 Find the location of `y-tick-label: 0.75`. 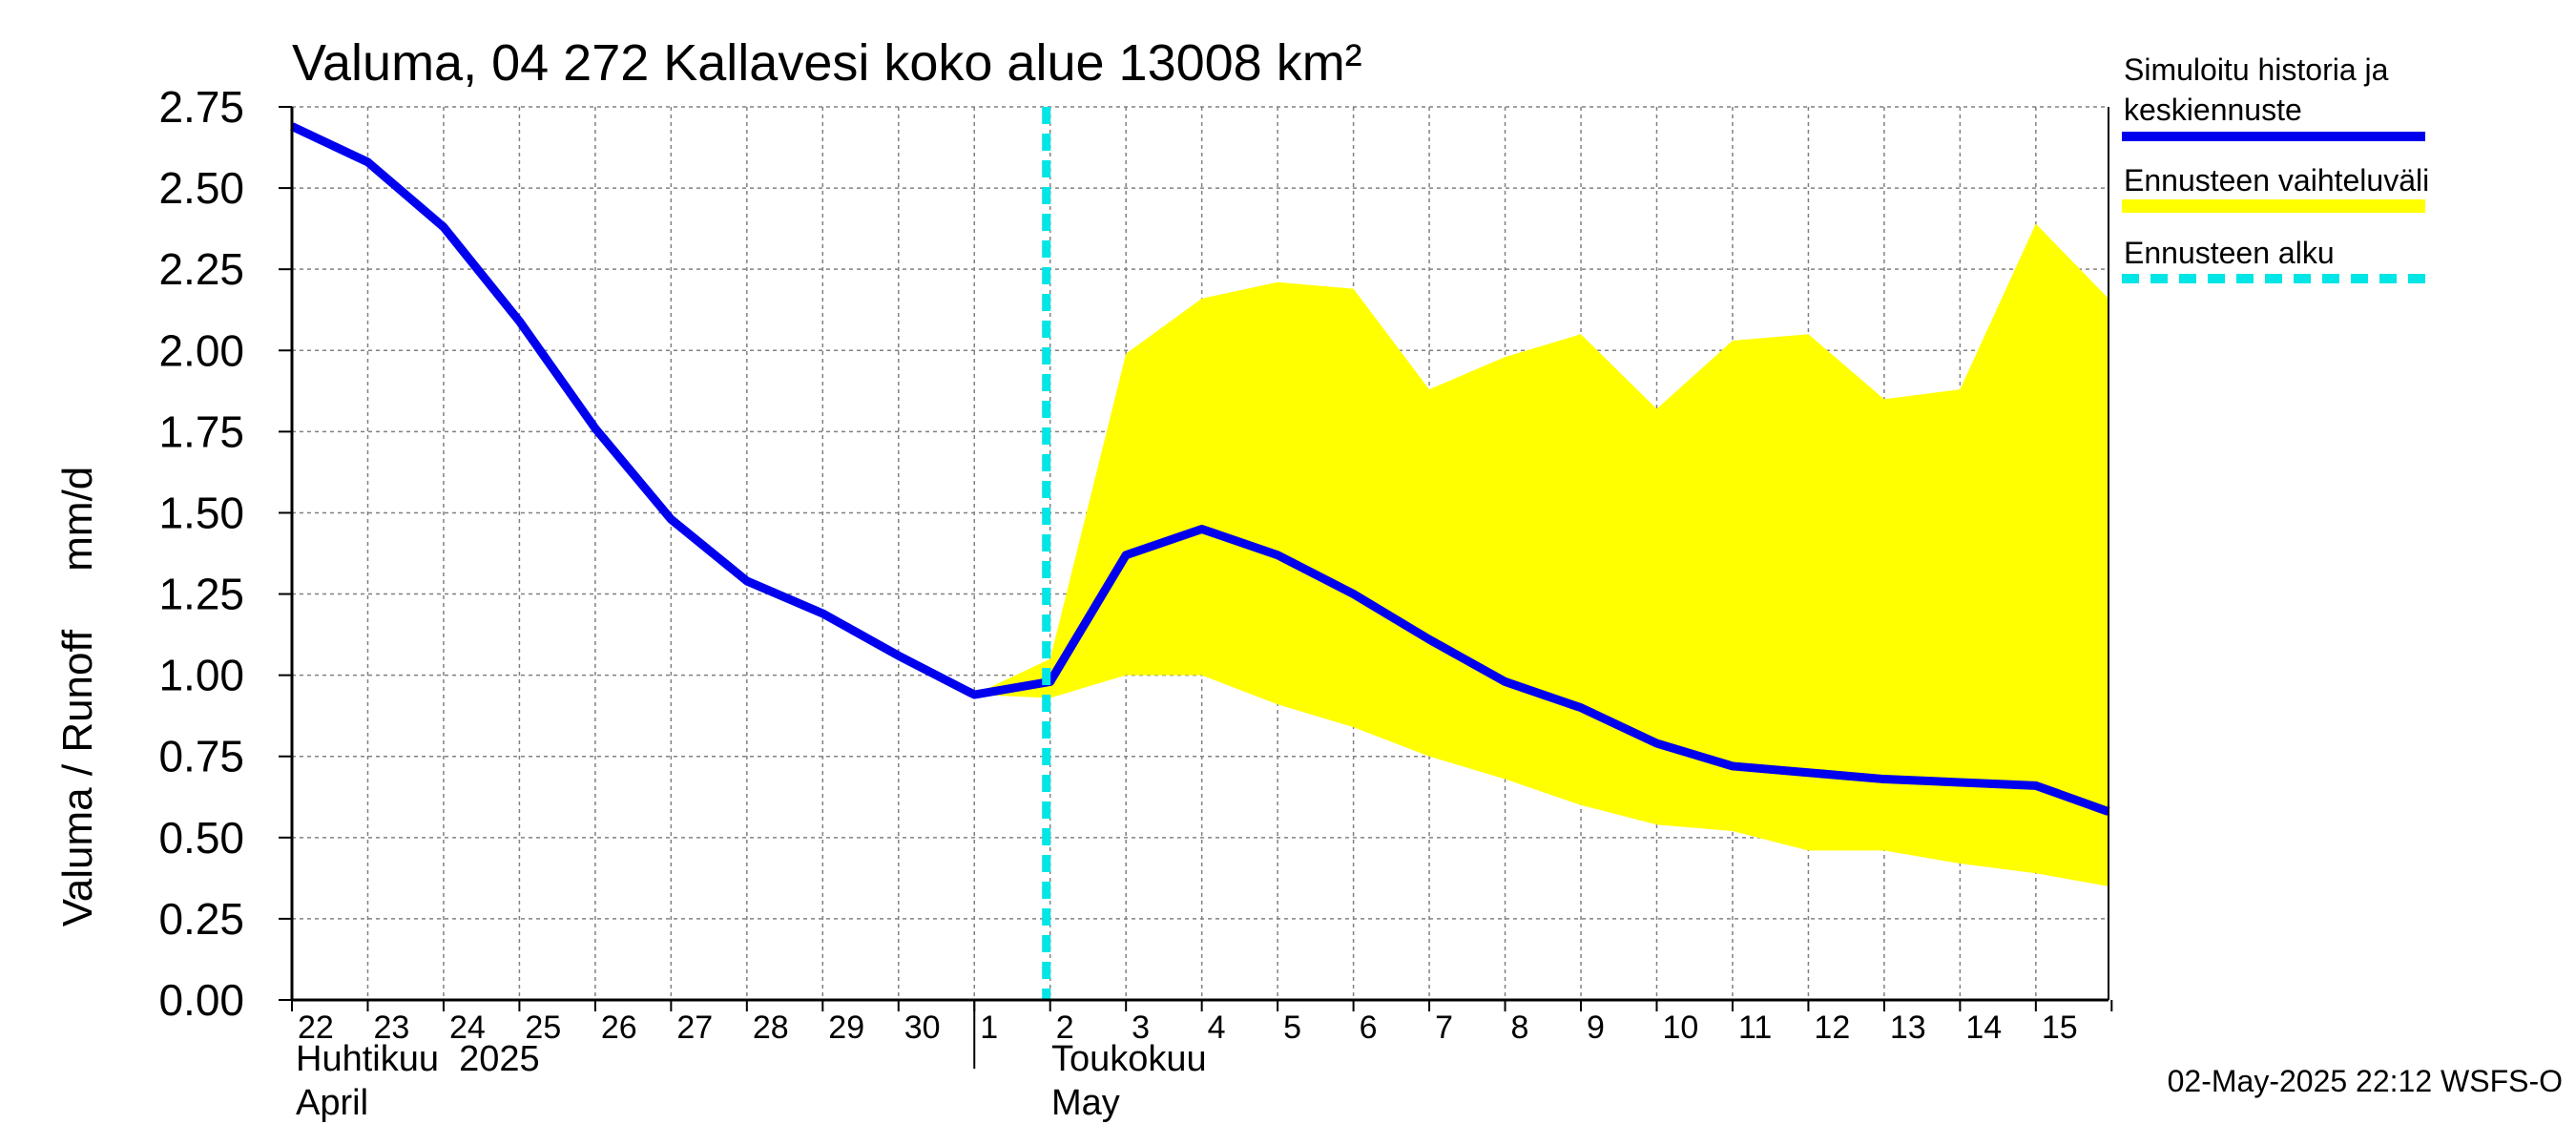

y-tick-label: 0.75 is located at coordinates (201, 756).